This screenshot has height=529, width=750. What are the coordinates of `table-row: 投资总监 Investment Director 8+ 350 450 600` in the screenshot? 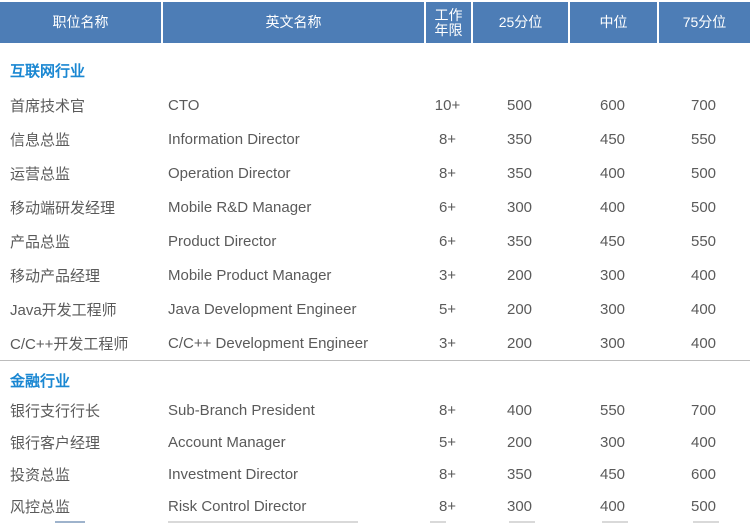 It's located at (375, 474).